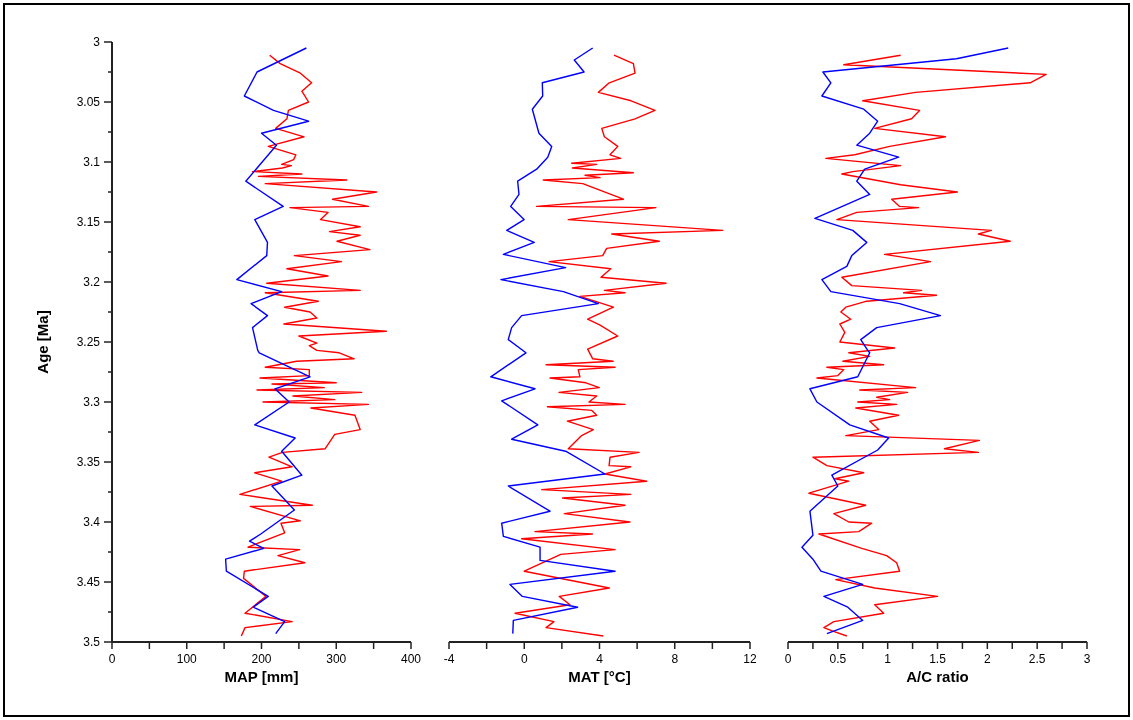 The height and width of the screenshot is (720, 1133). Describe the element at coordinates (600, 659) in the screenshot. I see `x-tick-label: 4` at that location.